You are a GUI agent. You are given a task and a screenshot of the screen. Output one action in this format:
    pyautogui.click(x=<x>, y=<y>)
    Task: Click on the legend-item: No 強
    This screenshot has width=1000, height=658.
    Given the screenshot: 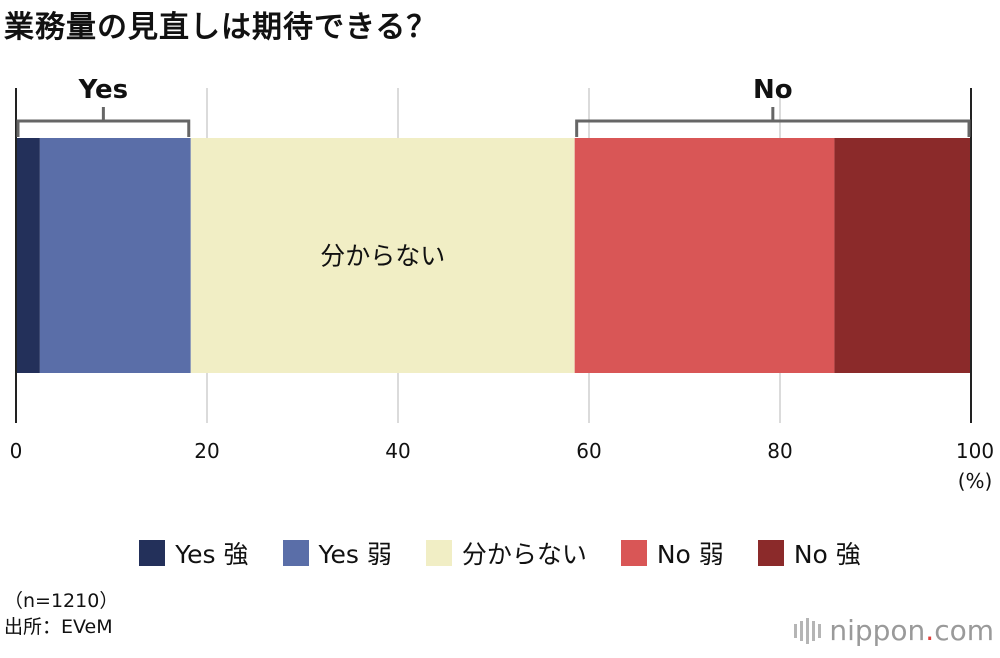 What is the action you would take?
    pyautogui.click(x=809, y=553)
    